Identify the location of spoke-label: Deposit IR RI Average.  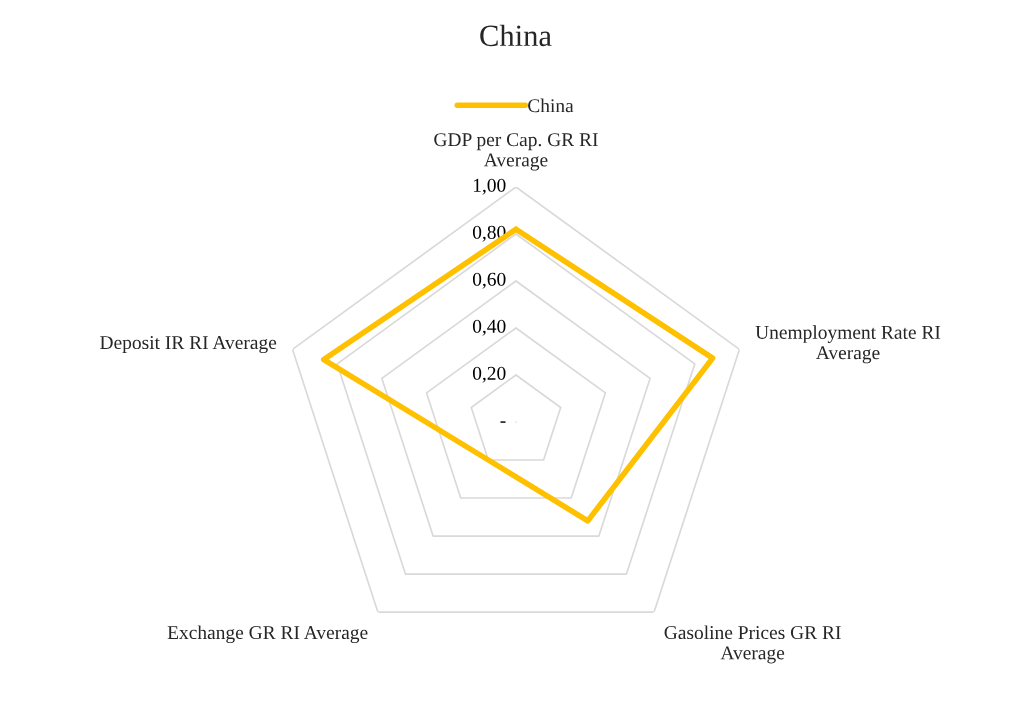
(188, 345).